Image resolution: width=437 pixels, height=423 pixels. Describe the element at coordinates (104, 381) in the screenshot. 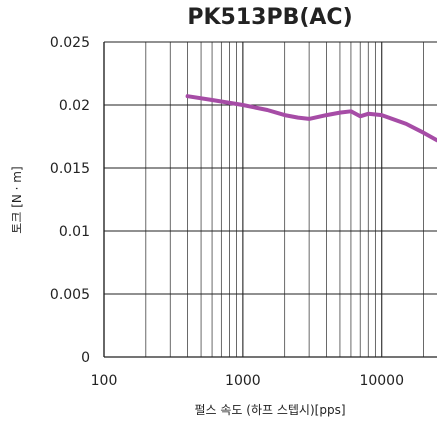

I see `x-tick-label: 100` at that location.